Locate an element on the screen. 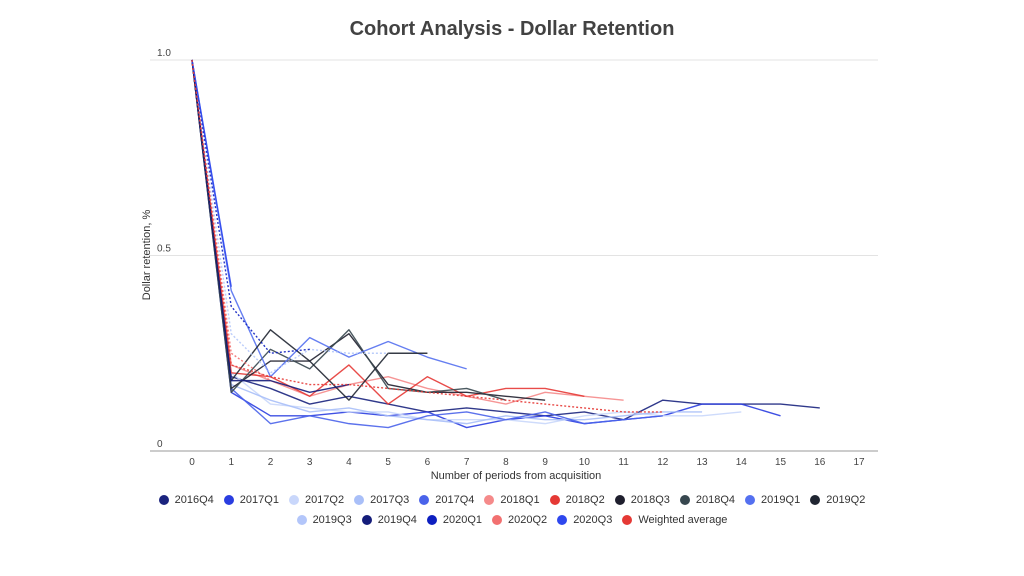  legend-item: 2019Q1 is located at coordinates (772, 500).